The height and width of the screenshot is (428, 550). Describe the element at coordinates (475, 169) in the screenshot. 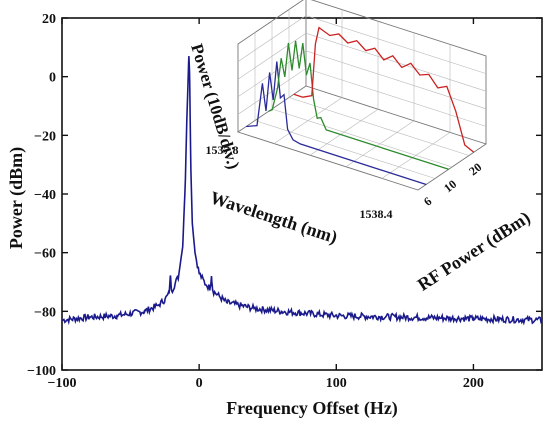

I see `inset-z-tick-label: 20` at that location.